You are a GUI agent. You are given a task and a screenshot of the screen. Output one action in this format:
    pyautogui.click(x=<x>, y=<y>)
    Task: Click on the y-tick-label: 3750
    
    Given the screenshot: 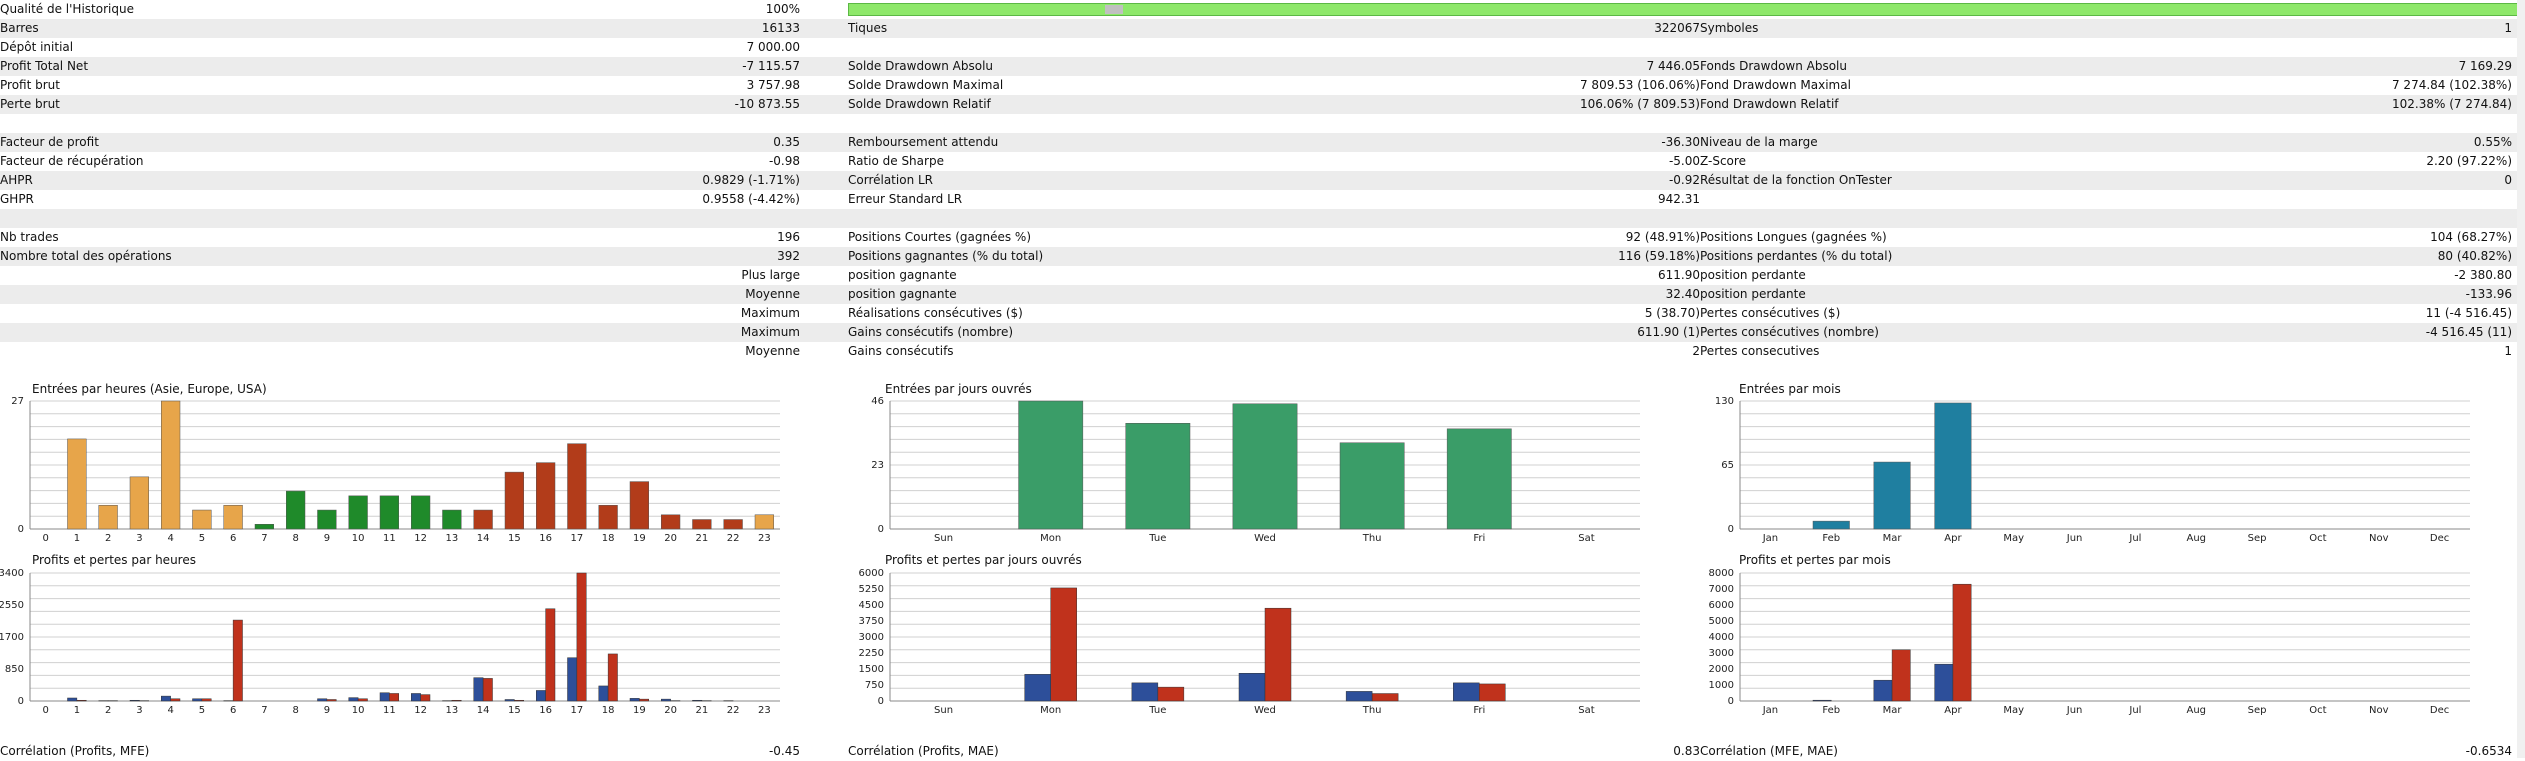 What is the action you would take?
    pyautogui.click(x=871, y=621)
    